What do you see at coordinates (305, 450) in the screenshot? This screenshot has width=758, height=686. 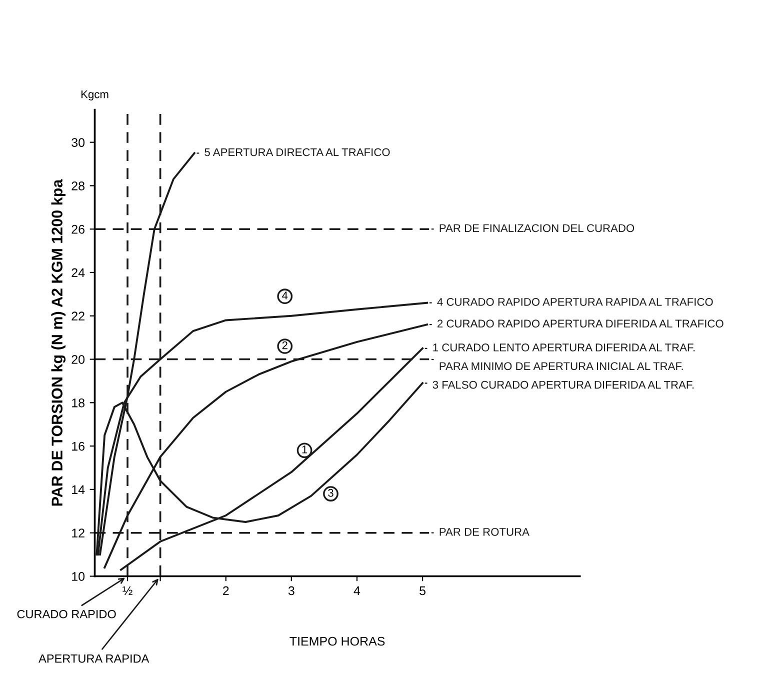 I see `annotation: 1` at bounding box center [305, 450].